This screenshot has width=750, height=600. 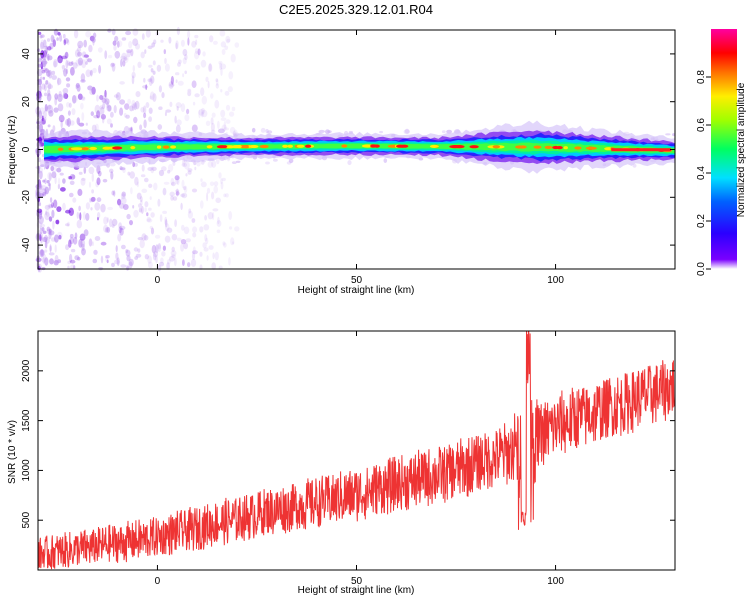 I want to click on colorbar-tick-label: 0.8, so click(x=701, y=77).